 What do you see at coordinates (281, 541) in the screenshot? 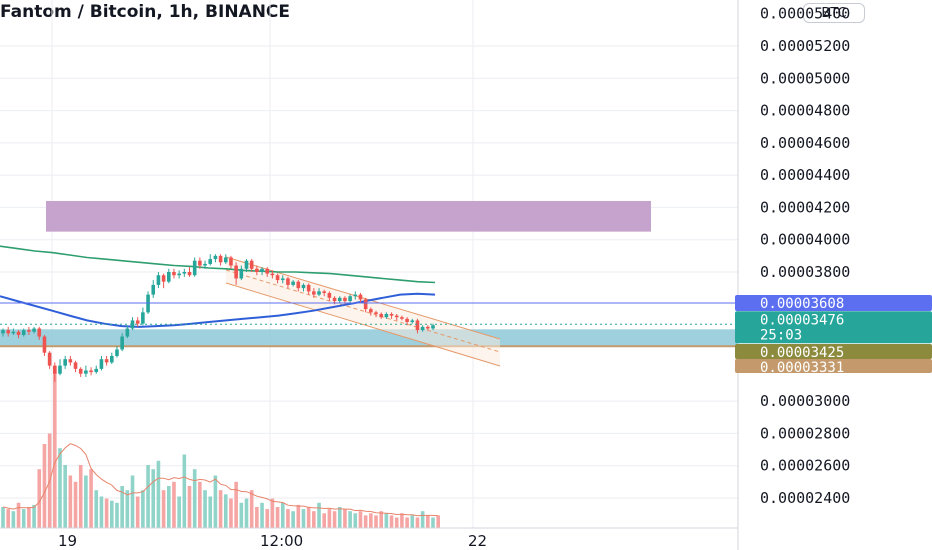
I see `time-tick-label: 12:00` at bounding box center [281, 541].